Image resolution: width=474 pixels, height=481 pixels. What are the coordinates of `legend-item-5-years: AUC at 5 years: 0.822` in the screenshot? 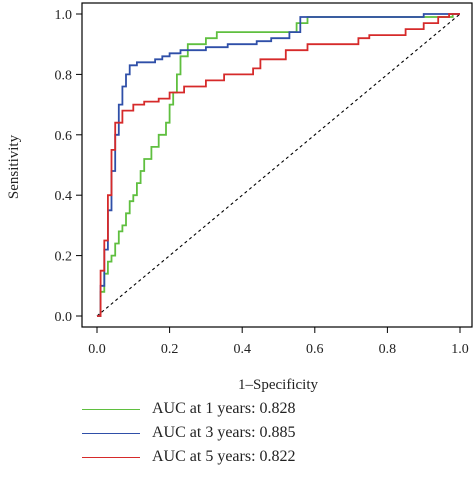 It's located at (272, 457).